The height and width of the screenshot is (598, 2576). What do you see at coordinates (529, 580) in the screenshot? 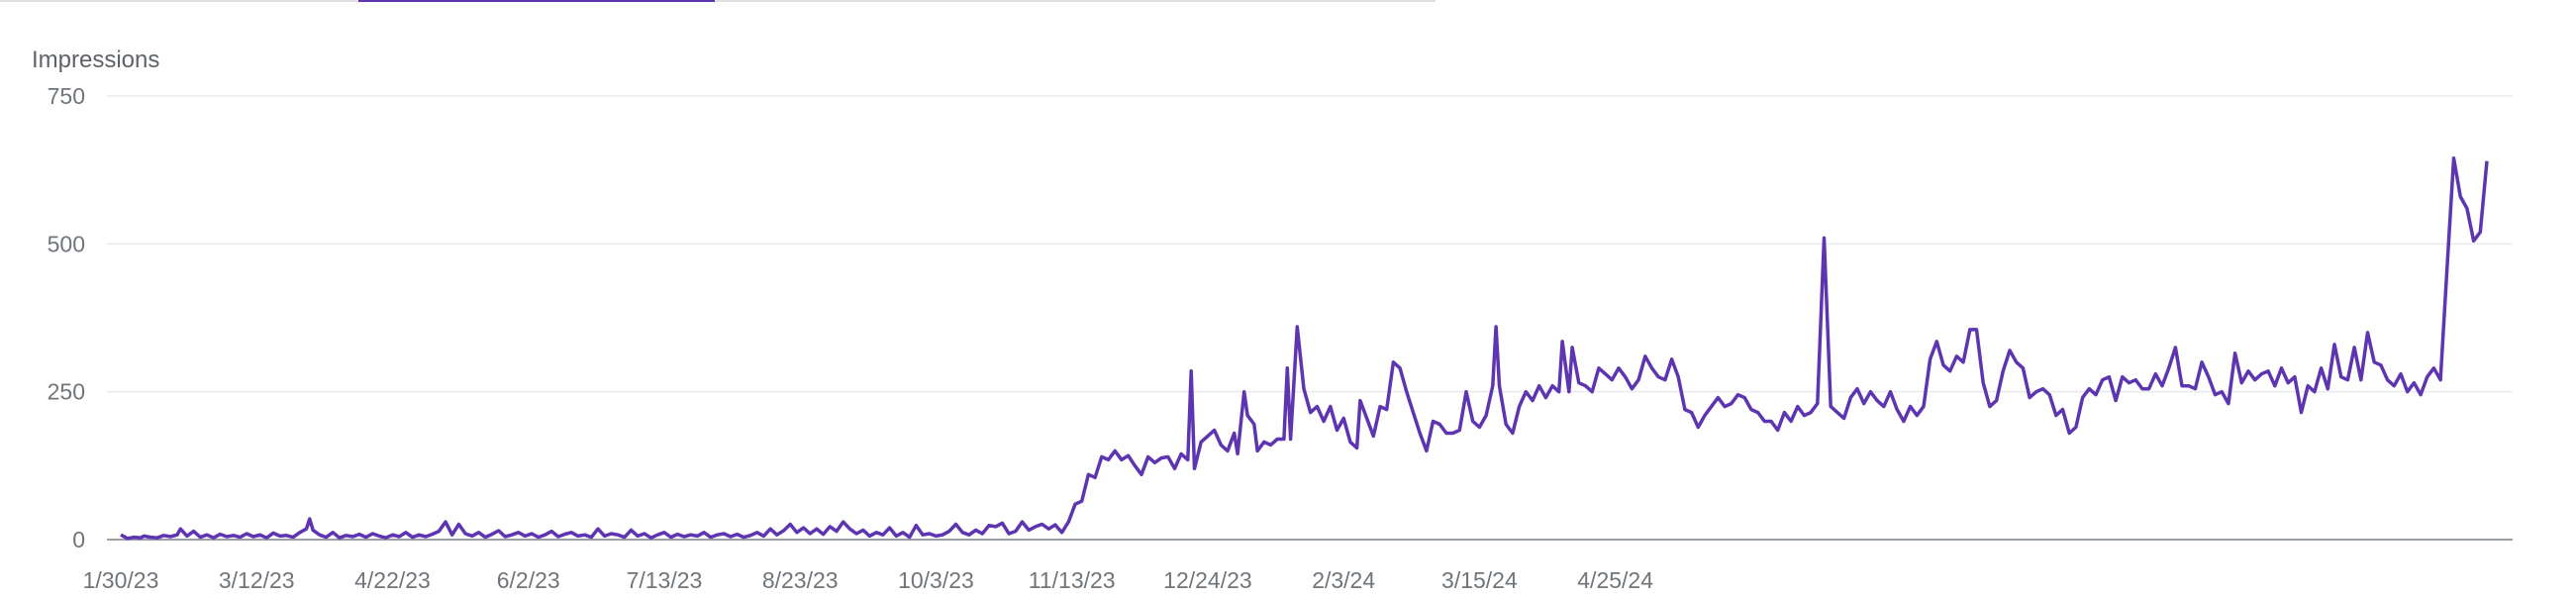
I see `x-tick-label: 6/2/23` at bounding box center [529, 580].